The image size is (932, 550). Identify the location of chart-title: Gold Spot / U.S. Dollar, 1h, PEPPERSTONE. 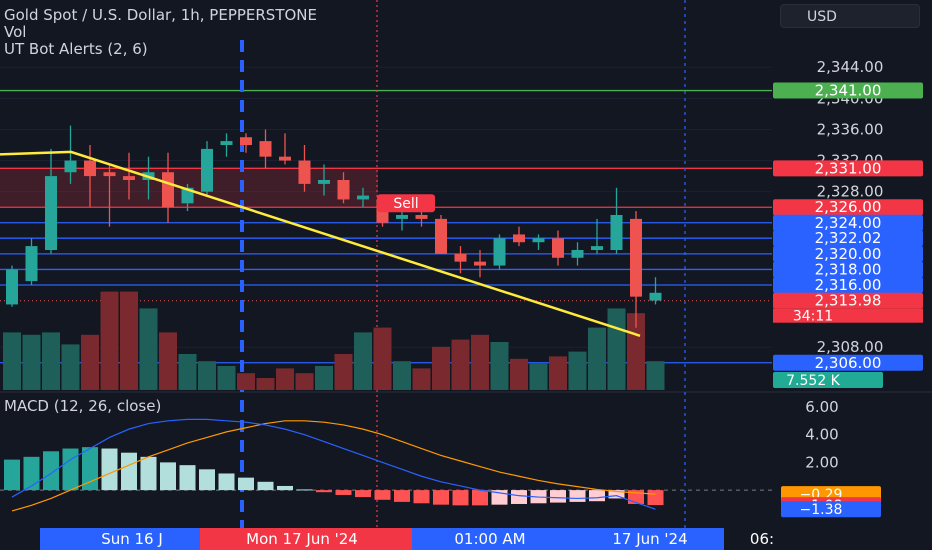
(161, 15).